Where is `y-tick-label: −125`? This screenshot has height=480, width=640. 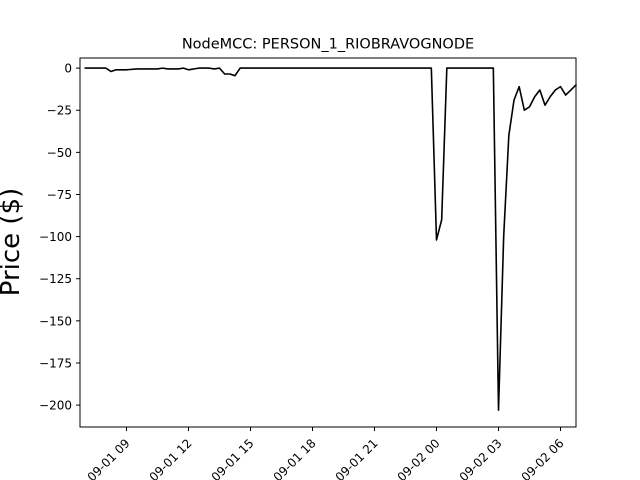
y-tick-label: −125 is located at coordinates (55, 279).